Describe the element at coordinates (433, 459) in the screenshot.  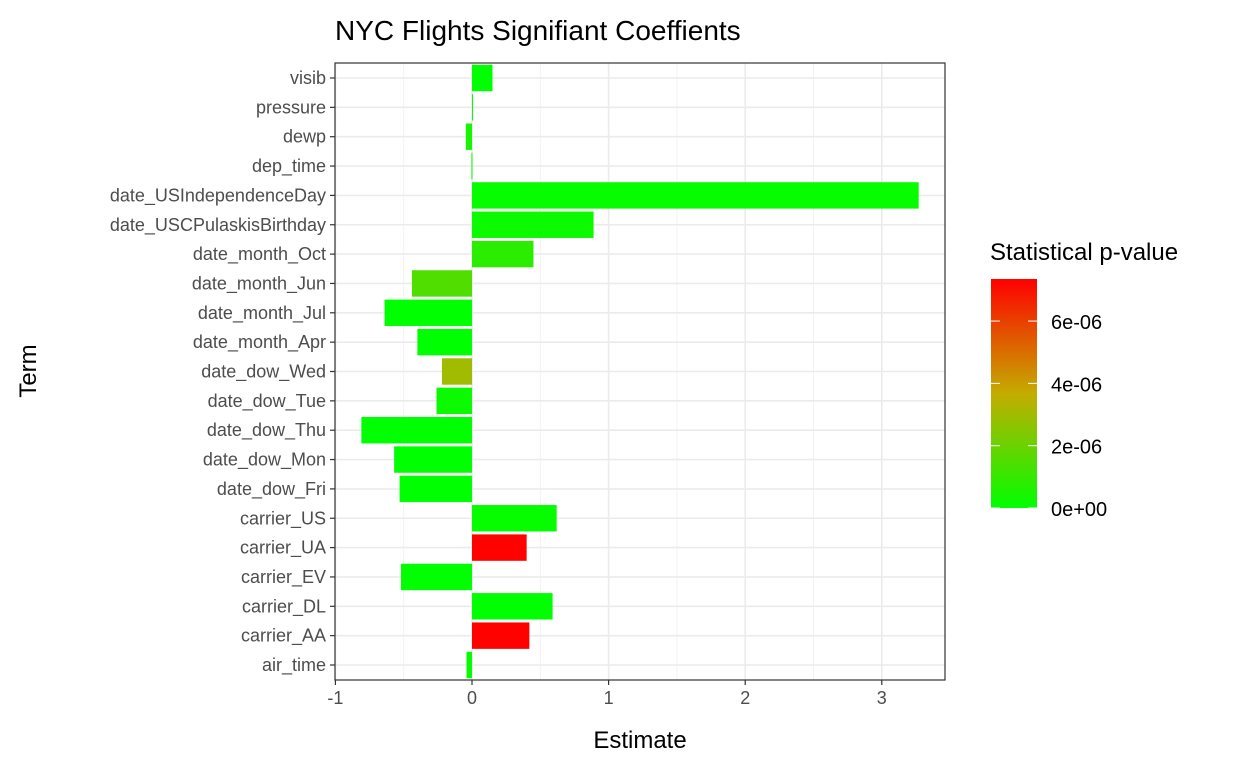
I see `bar-date_dow_Mon` at that location.